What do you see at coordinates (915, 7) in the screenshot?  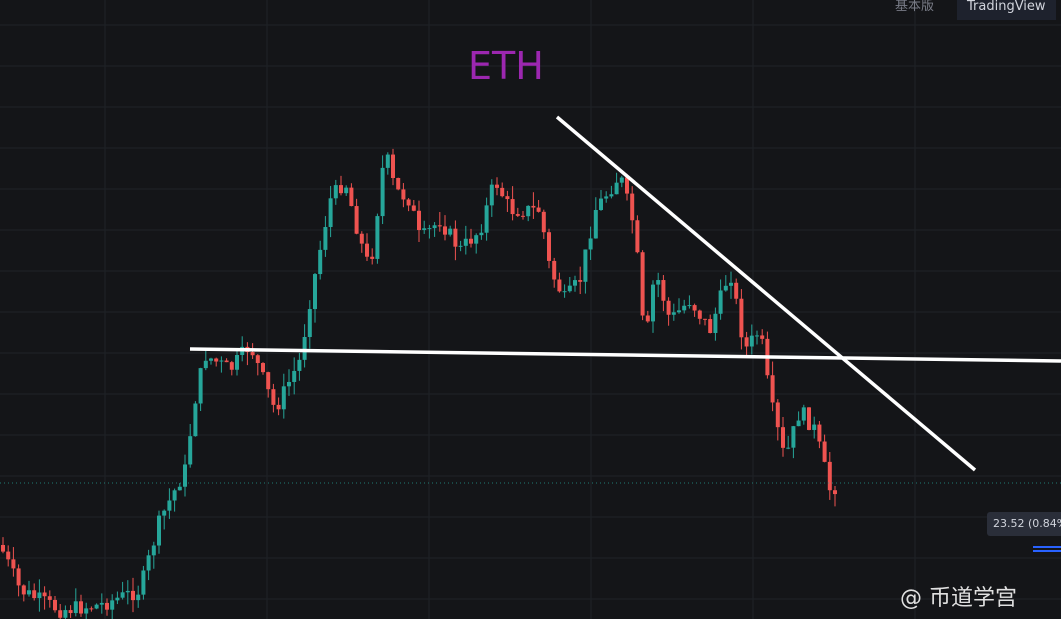 I see `tab-basic: 基本版` at bounding box center [915, 7].